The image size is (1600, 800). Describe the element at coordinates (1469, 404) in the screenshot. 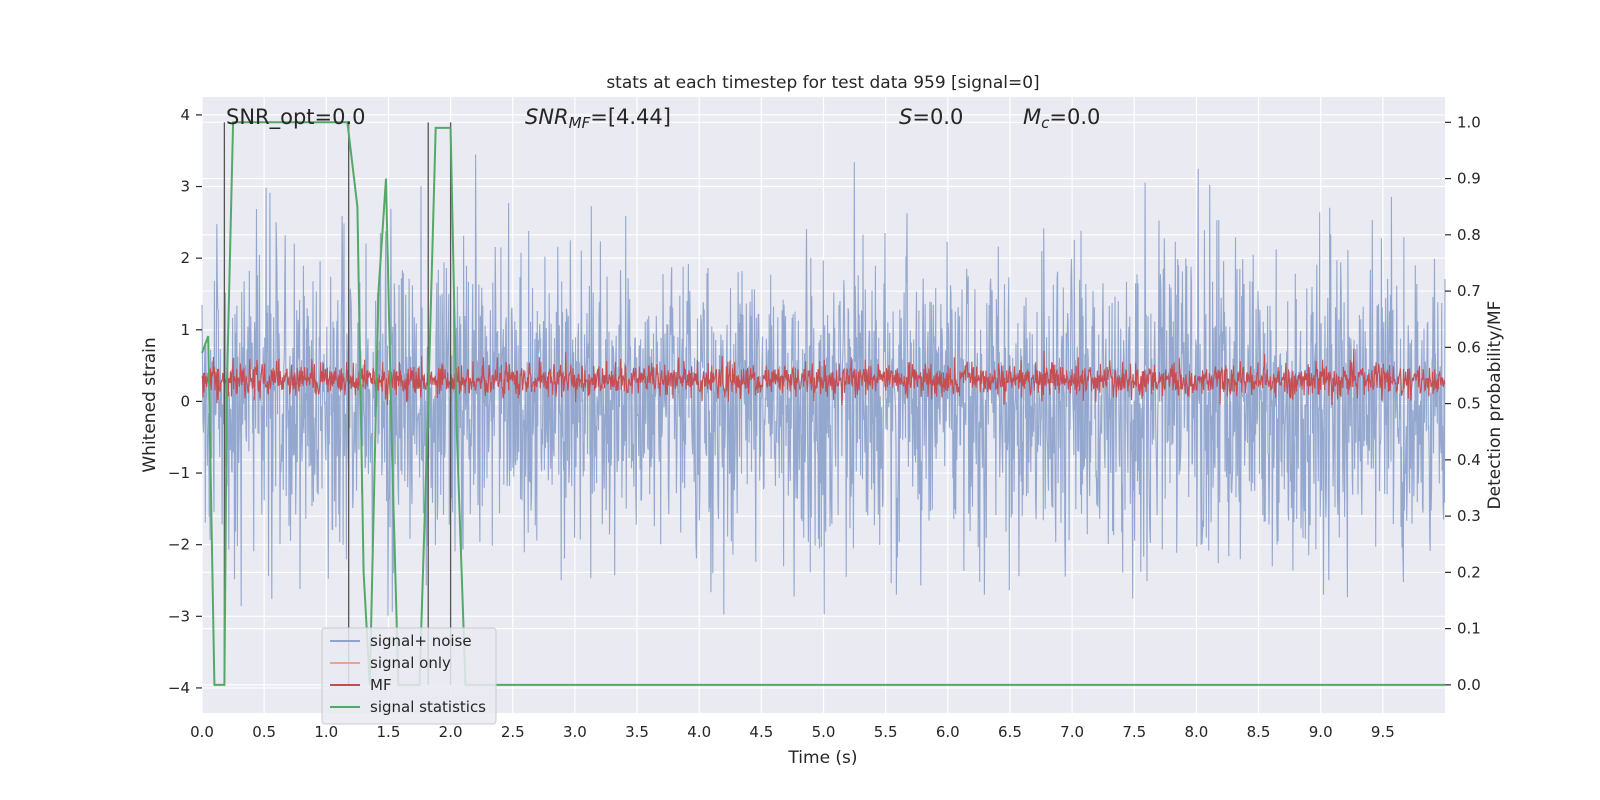

I see `y-tick-label-right: 0.5` at that location.